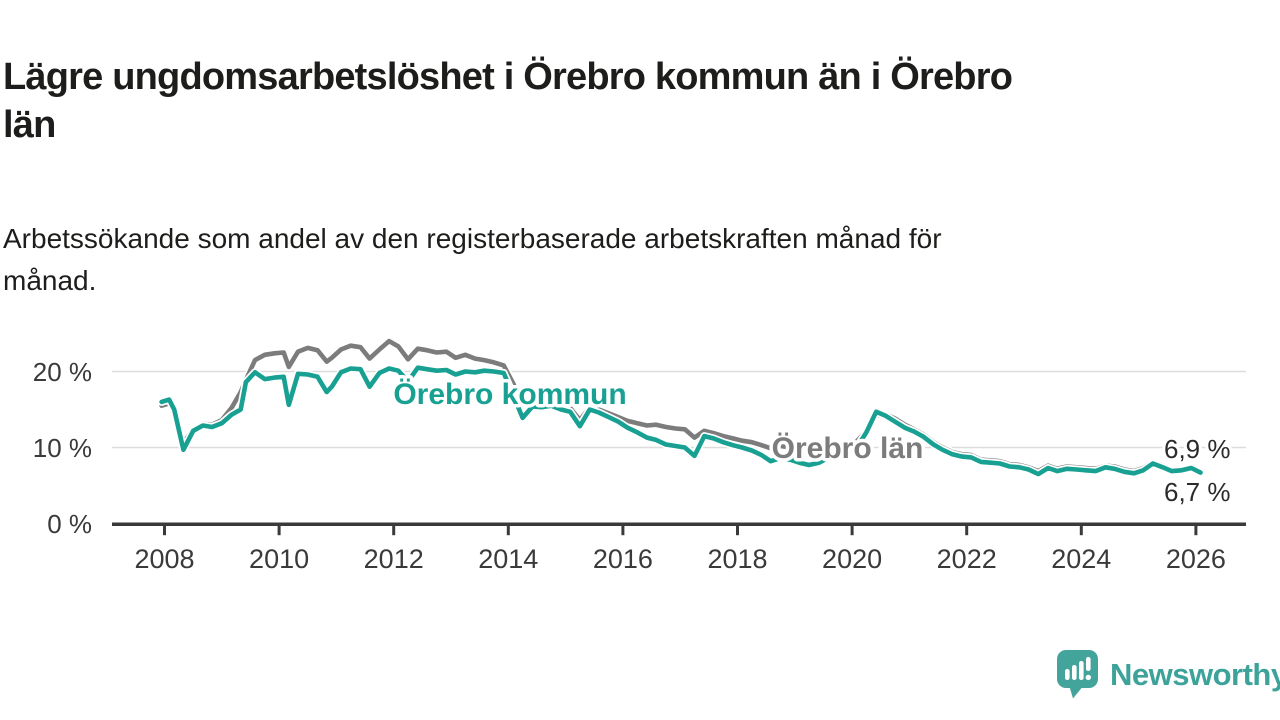 The image size is (1280, 720). I want to click on x-tick-label: 2012, so click(394, 559).